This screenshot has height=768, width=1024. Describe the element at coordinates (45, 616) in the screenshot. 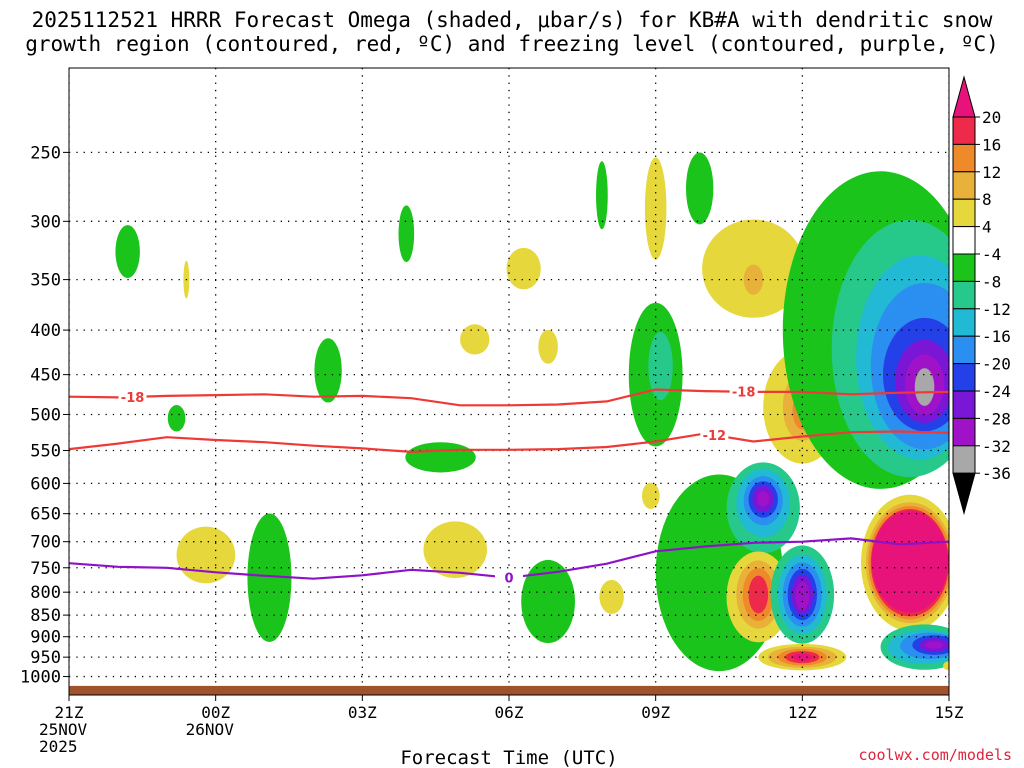

I see `y-tick-label: 850` at that location.